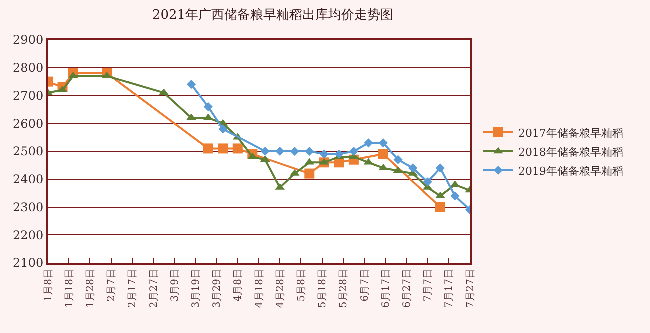  Describe the element at coordinates (302, 285) in the screenshot. I see `x-tick-label: 5月8日` at that location.